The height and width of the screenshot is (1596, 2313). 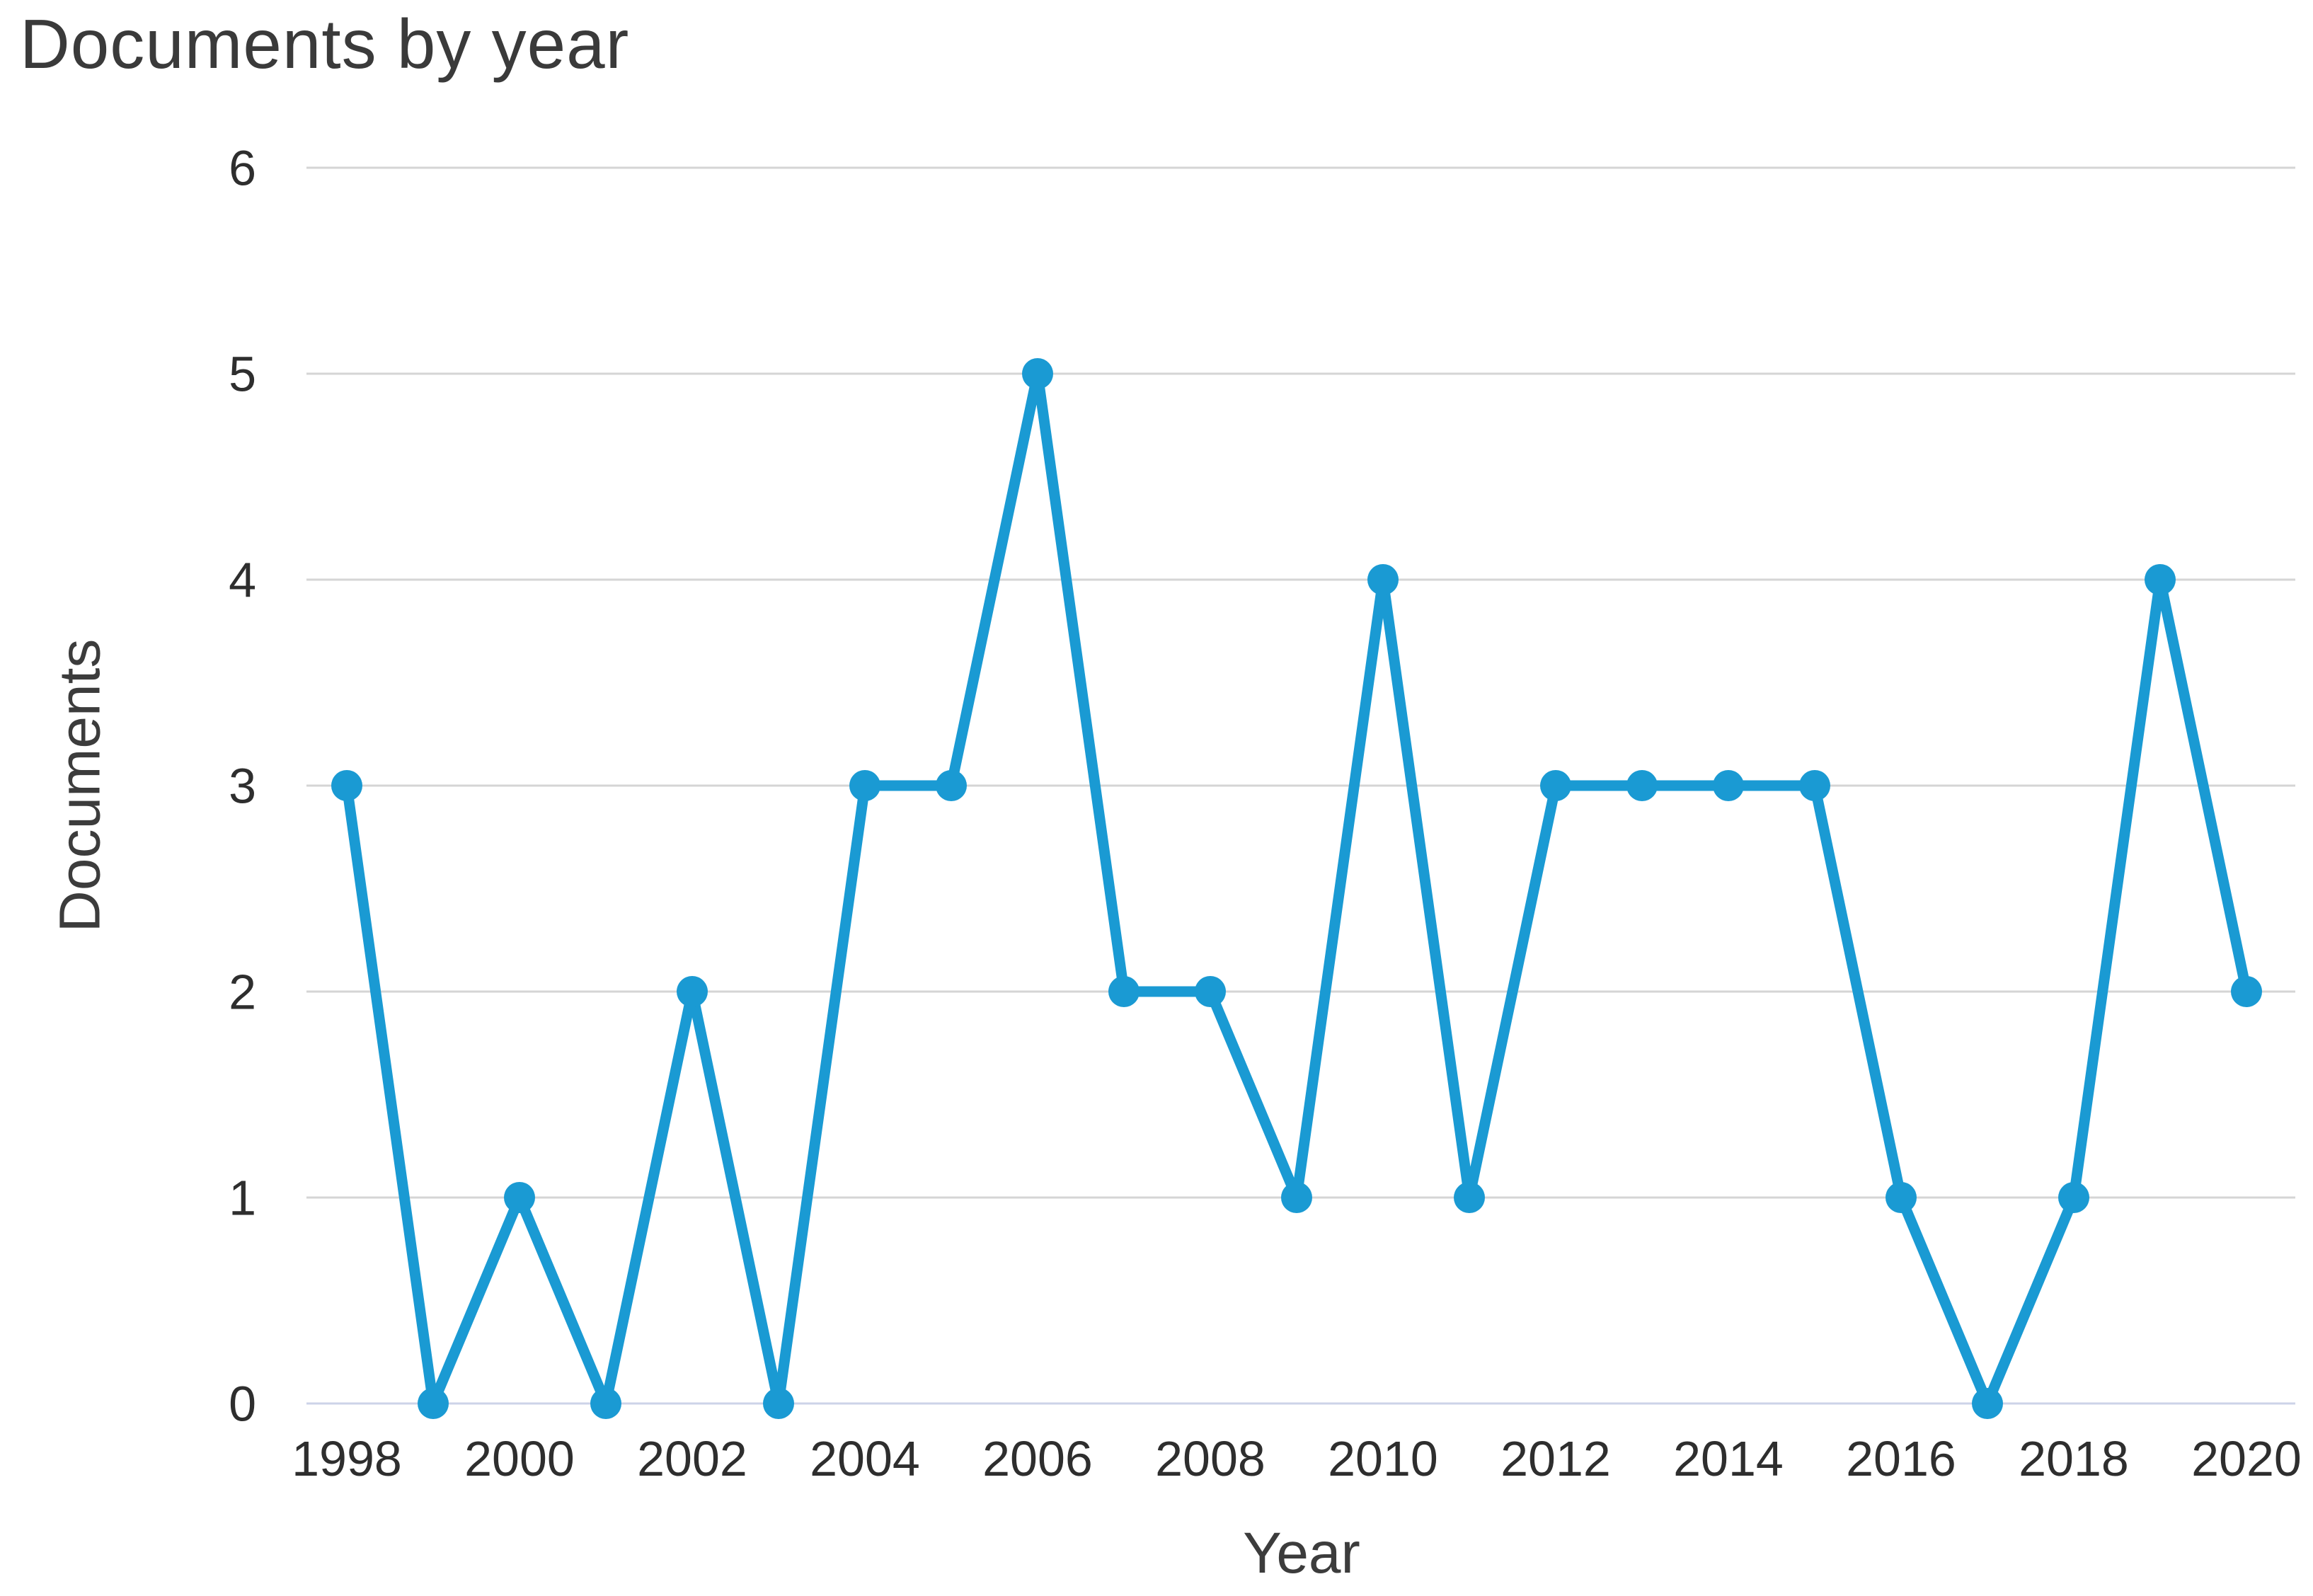 I want to click on x-tick-label: 2020, so click(x=2247, y=1458).